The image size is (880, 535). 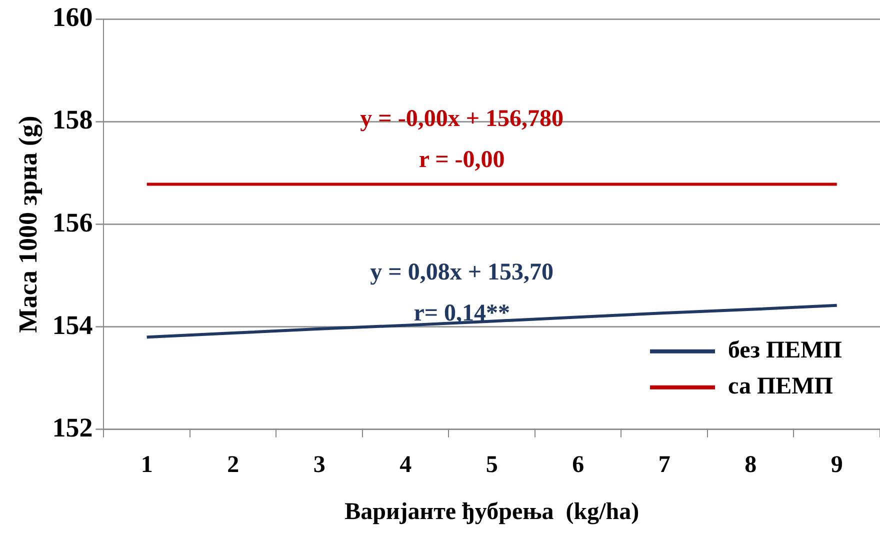 I want to click on x-tick-label: 6, so click(x=578, y=465).